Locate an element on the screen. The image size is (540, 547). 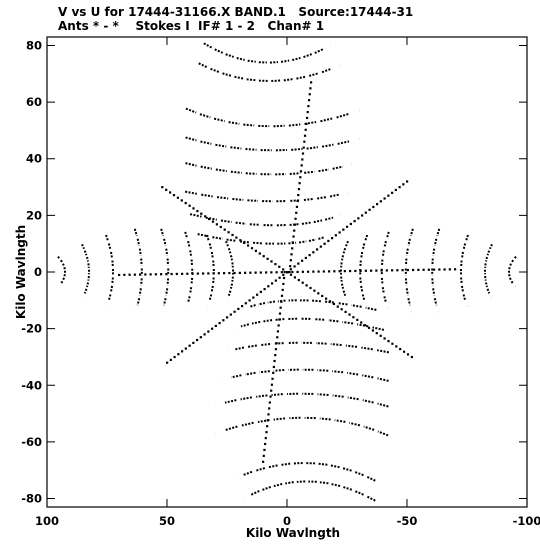
y-tick-label: 60 is located at coordinates (34, 102).